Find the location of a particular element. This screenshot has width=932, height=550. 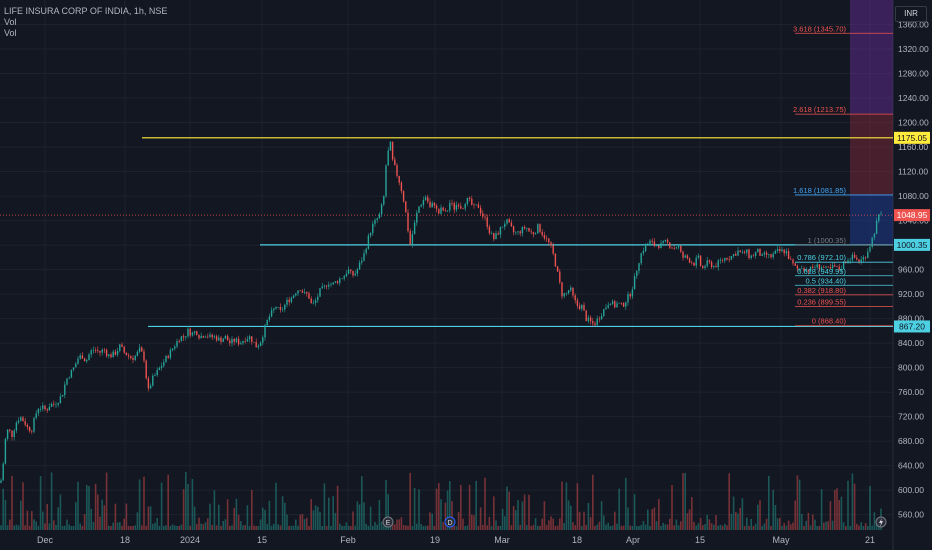

volume-indicator-label: Vol is located at coordinates (10, 22).